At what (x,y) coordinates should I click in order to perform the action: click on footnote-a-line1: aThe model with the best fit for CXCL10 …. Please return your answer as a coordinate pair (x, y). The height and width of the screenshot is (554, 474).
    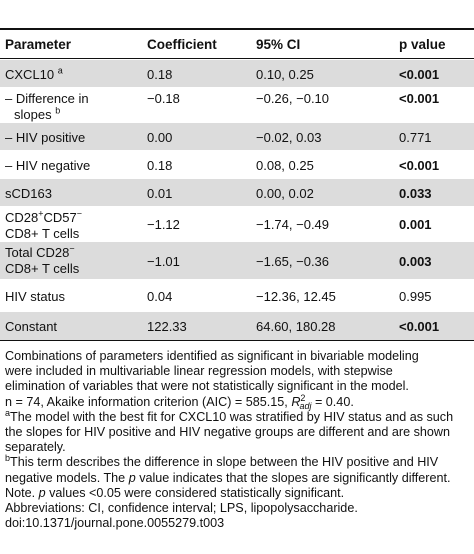
    Looking at the image, I should click on (229, 415).